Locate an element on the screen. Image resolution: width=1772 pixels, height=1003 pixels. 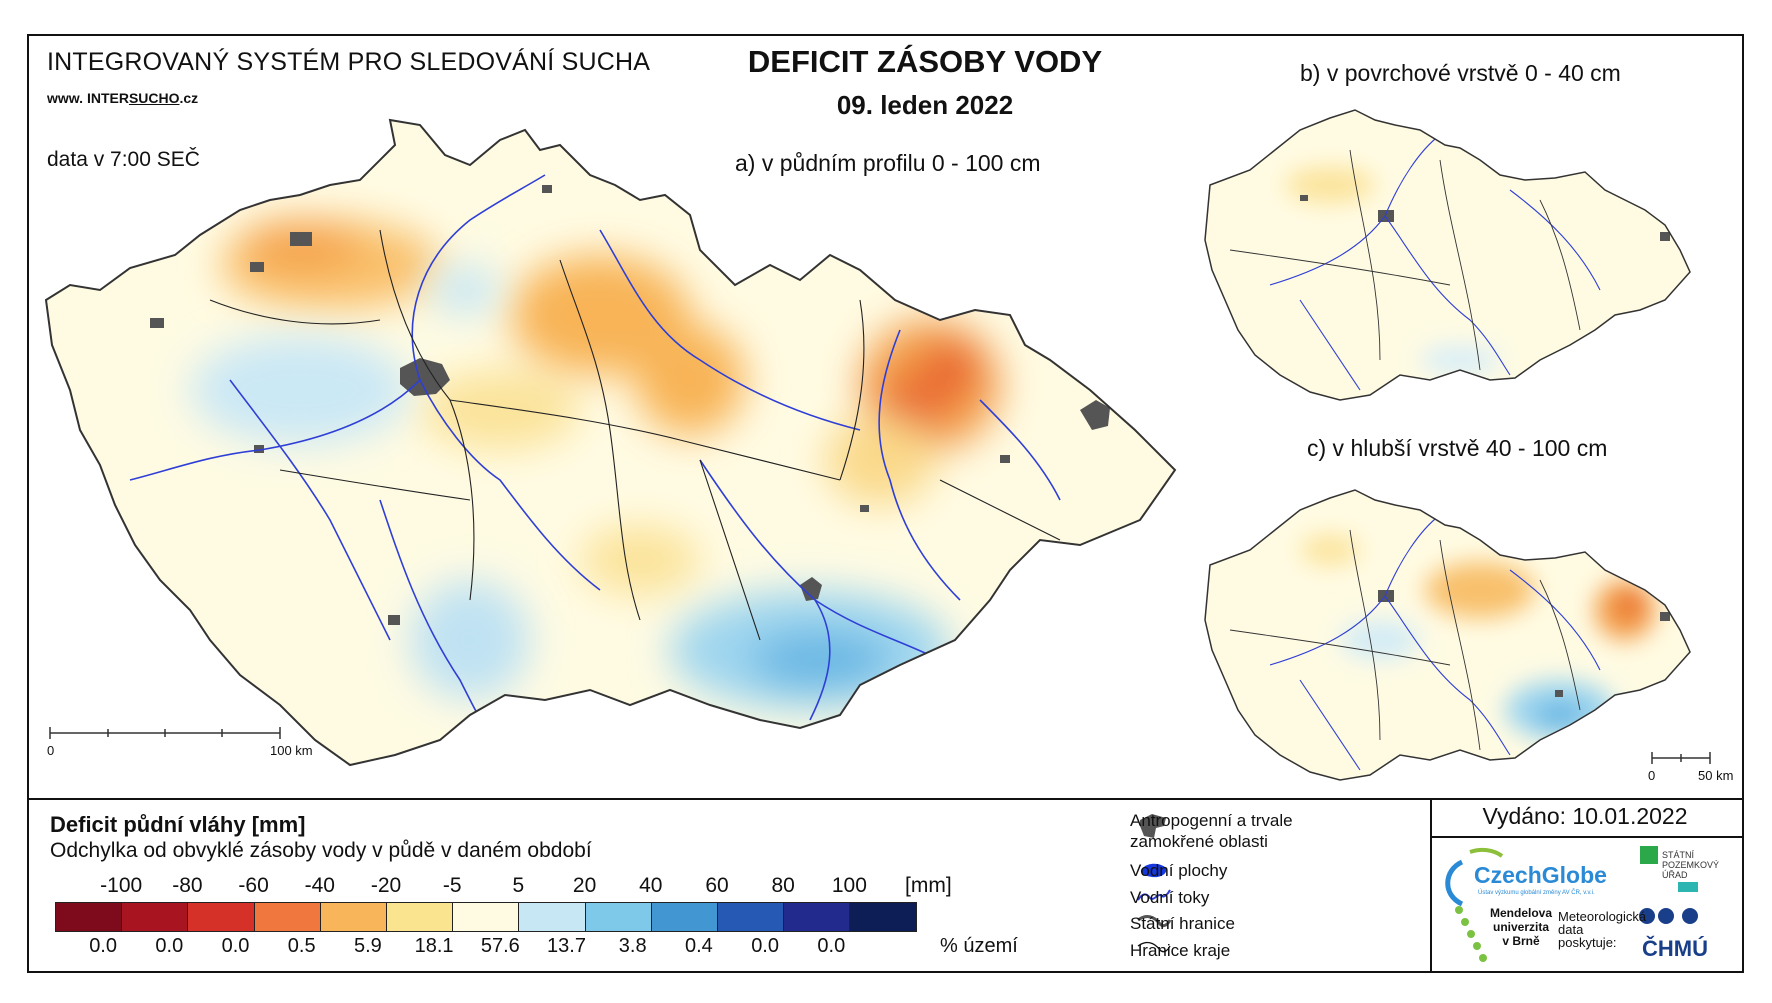
mendel-logo: Mendelova univerzita v Brně is located at coordinates (1521, 927).